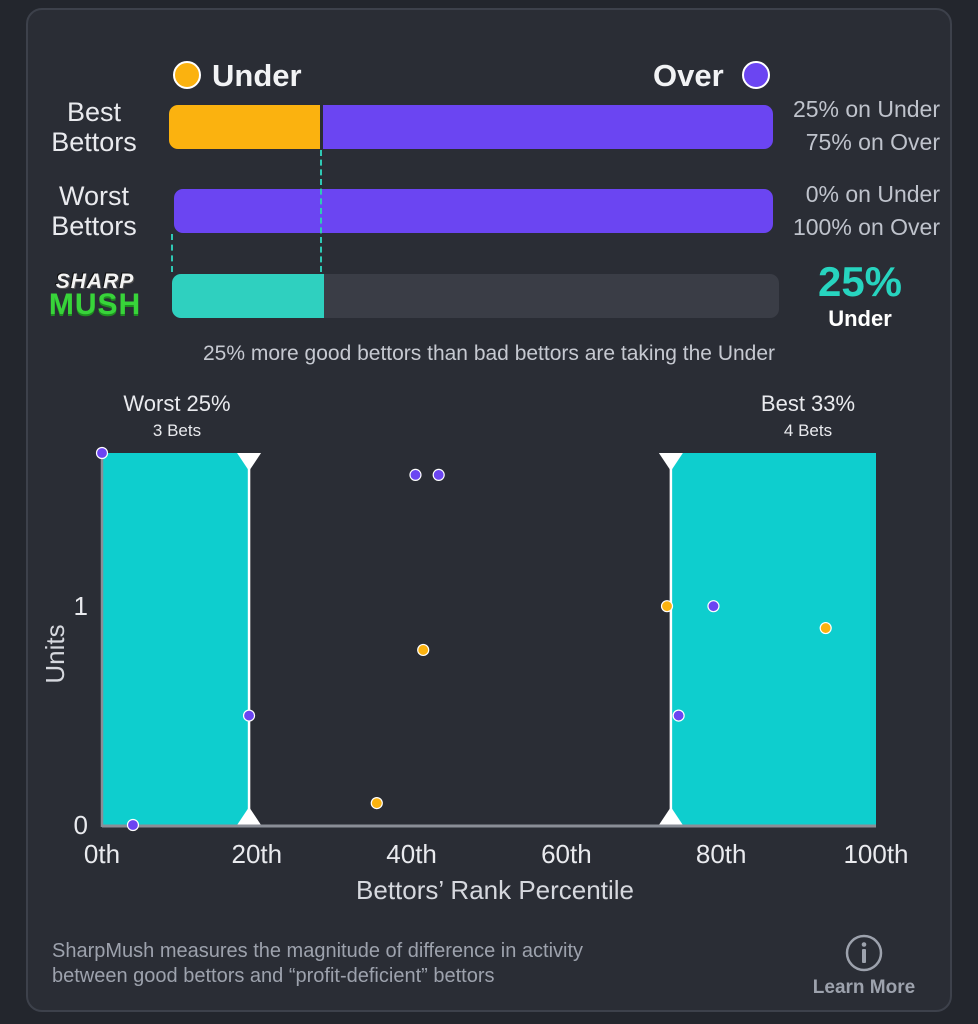 The image size is (978, 1024). I want to click on worst-bettors-over-segment, so click(473, 211).